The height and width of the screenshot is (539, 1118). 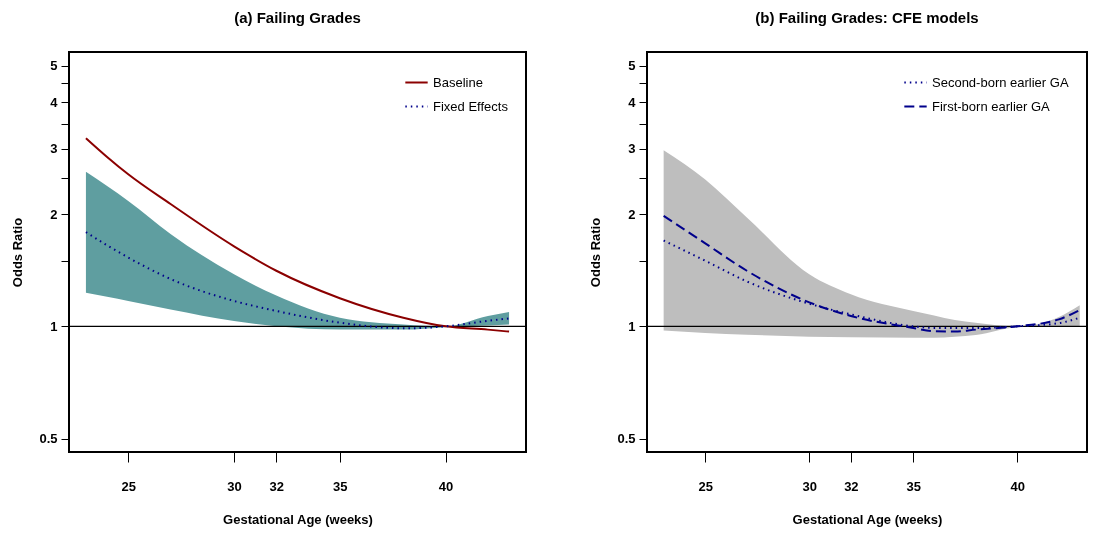 I want to click on legend-label: Second-born earlier GA, so click(x=1000, y=82).